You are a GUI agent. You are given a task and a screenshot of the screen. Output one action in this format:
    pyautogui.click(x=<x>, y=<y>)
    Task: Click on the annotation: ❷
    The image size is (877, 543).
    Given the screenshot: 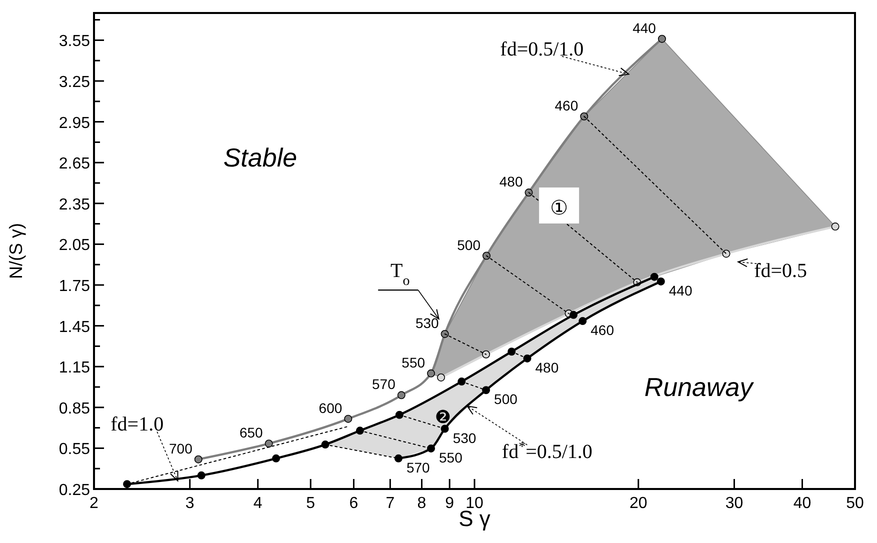 What is the action you would take?
    pyautogui.click(x=442, y=417)
    